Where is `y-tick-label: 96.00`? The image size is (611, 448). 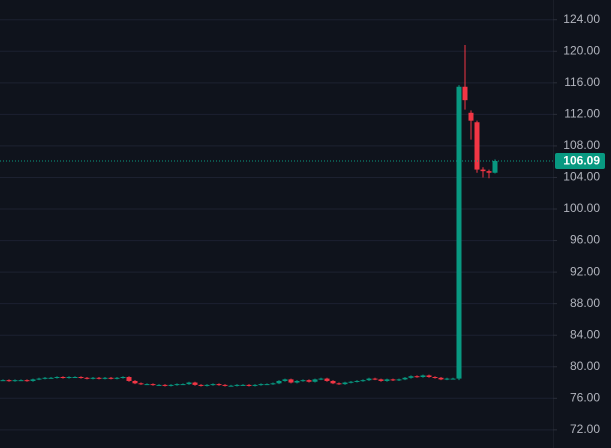 y-tick-label: 96.00 is located at coordinates (585, 240).